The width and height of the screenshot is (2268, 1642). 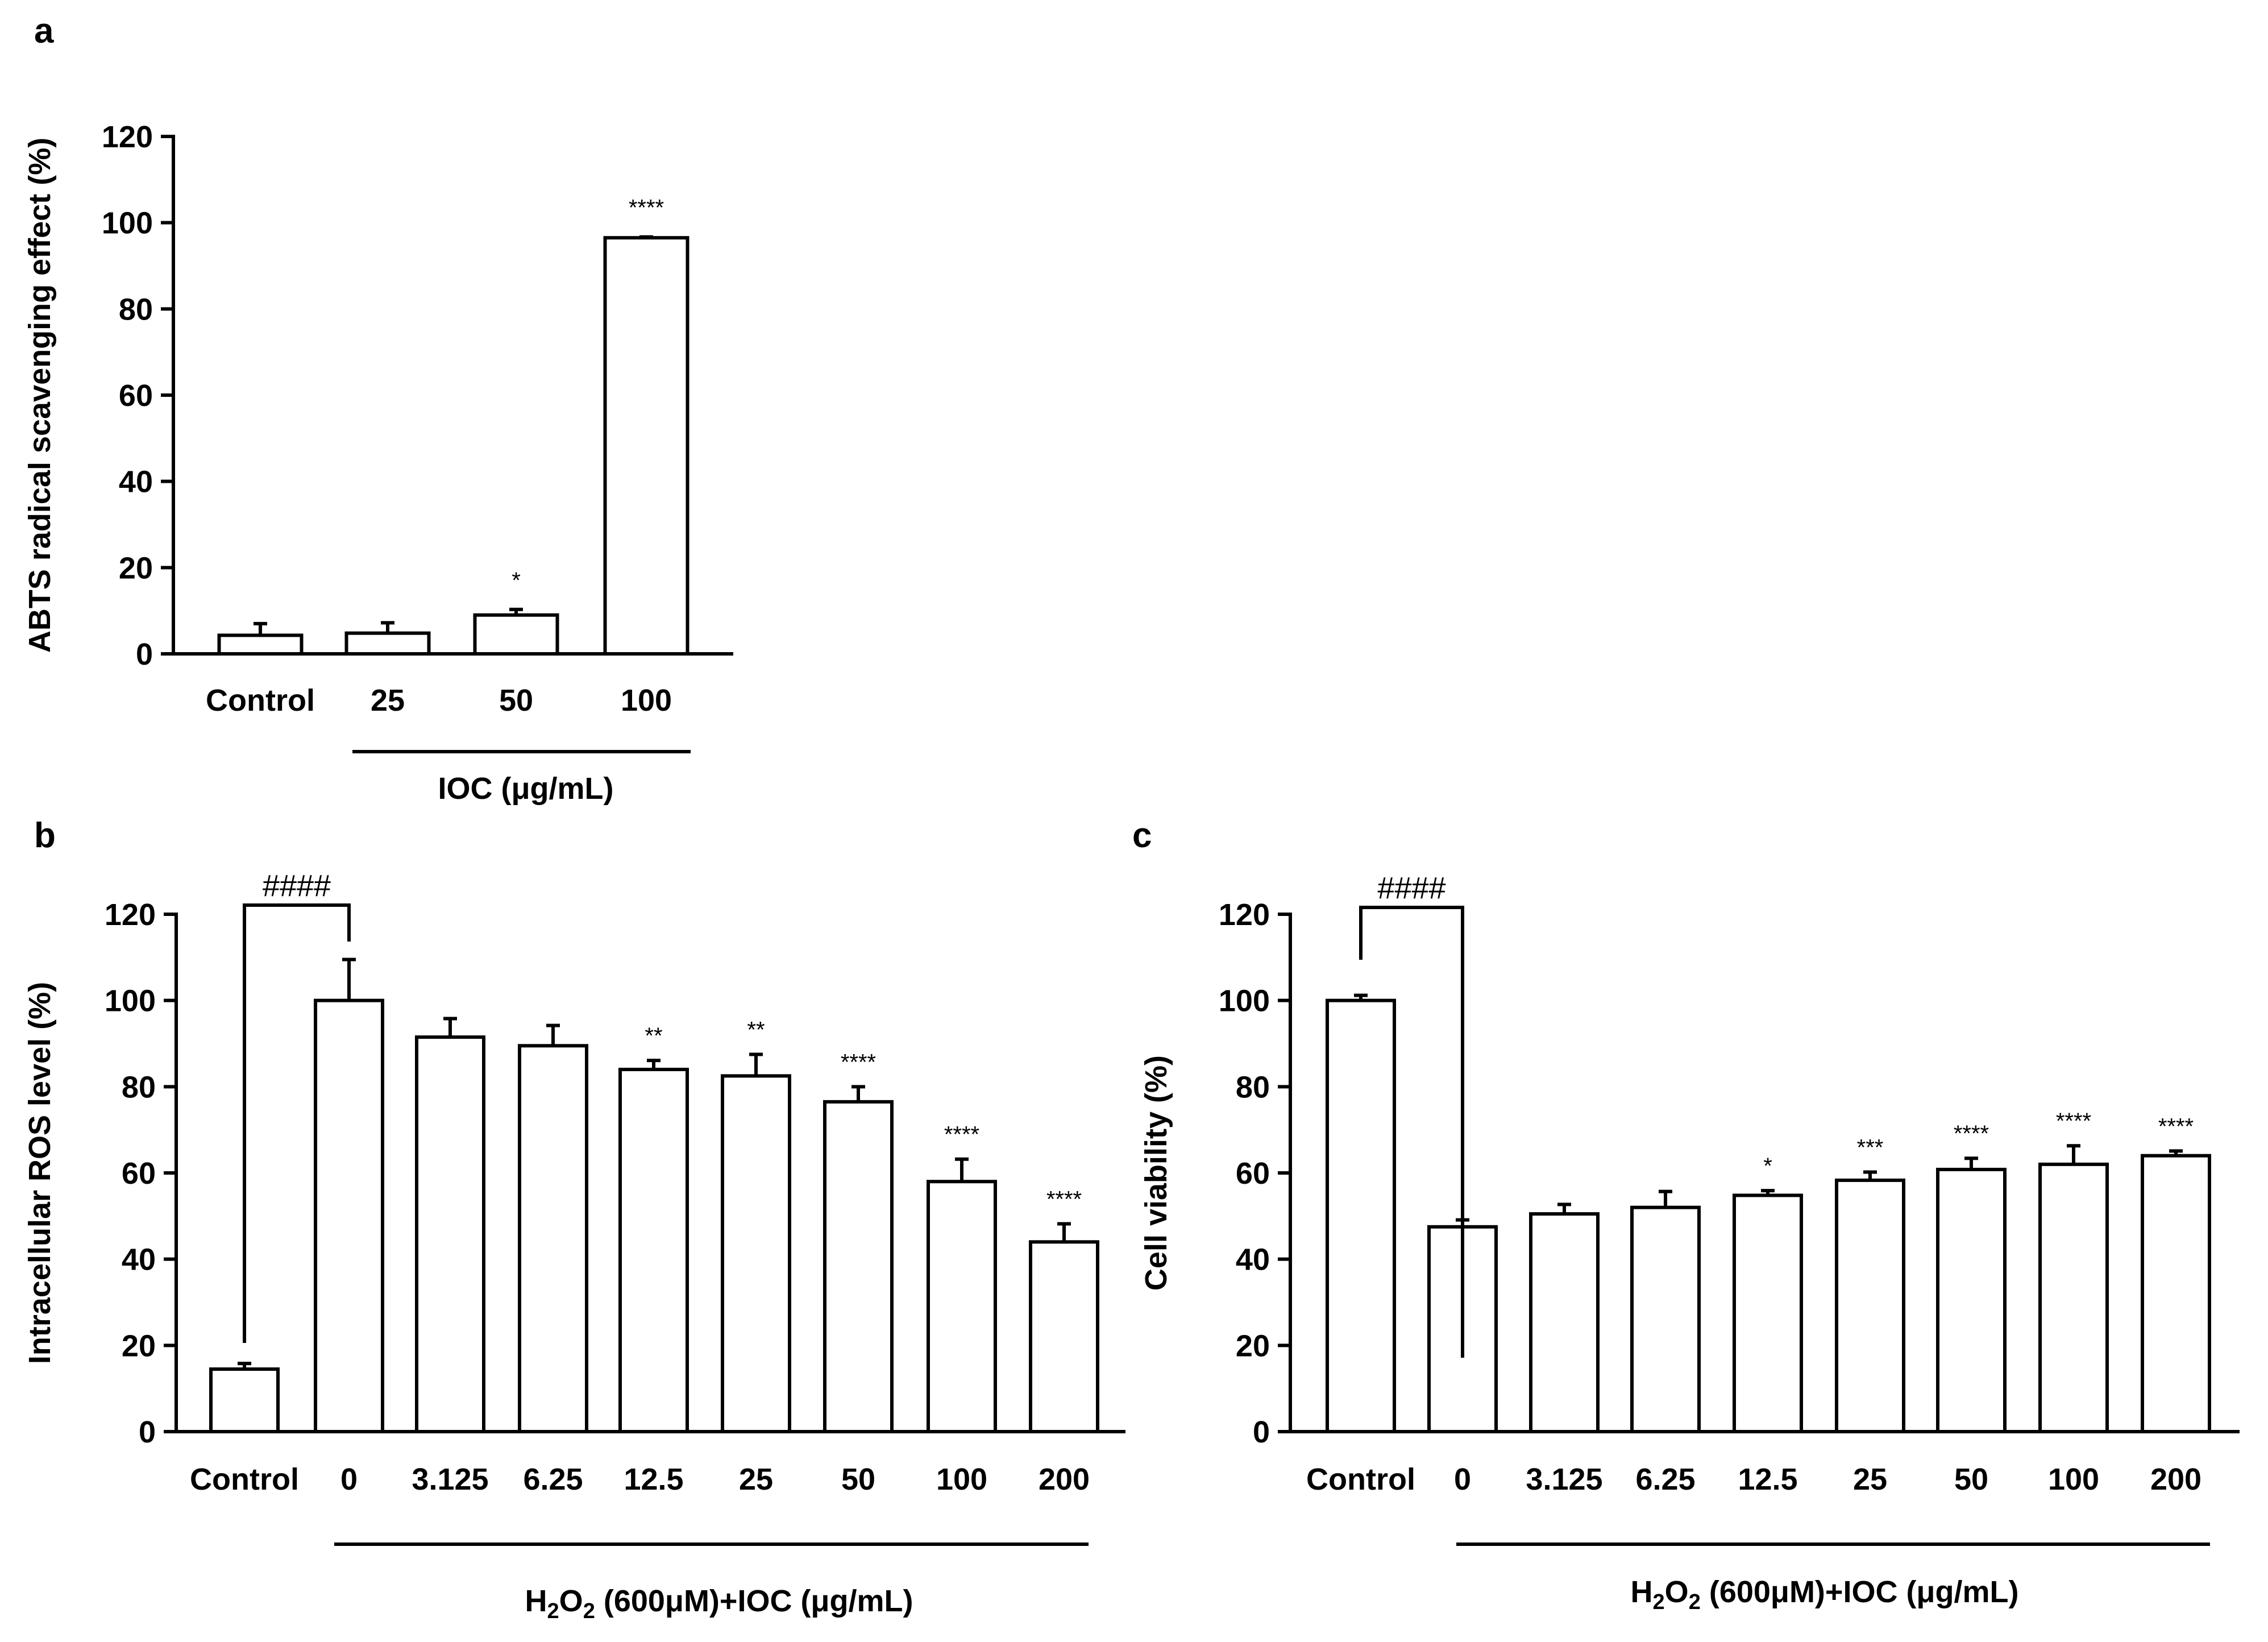 I want to click on significance-mark-a: ****, so click(x=646, y=208).